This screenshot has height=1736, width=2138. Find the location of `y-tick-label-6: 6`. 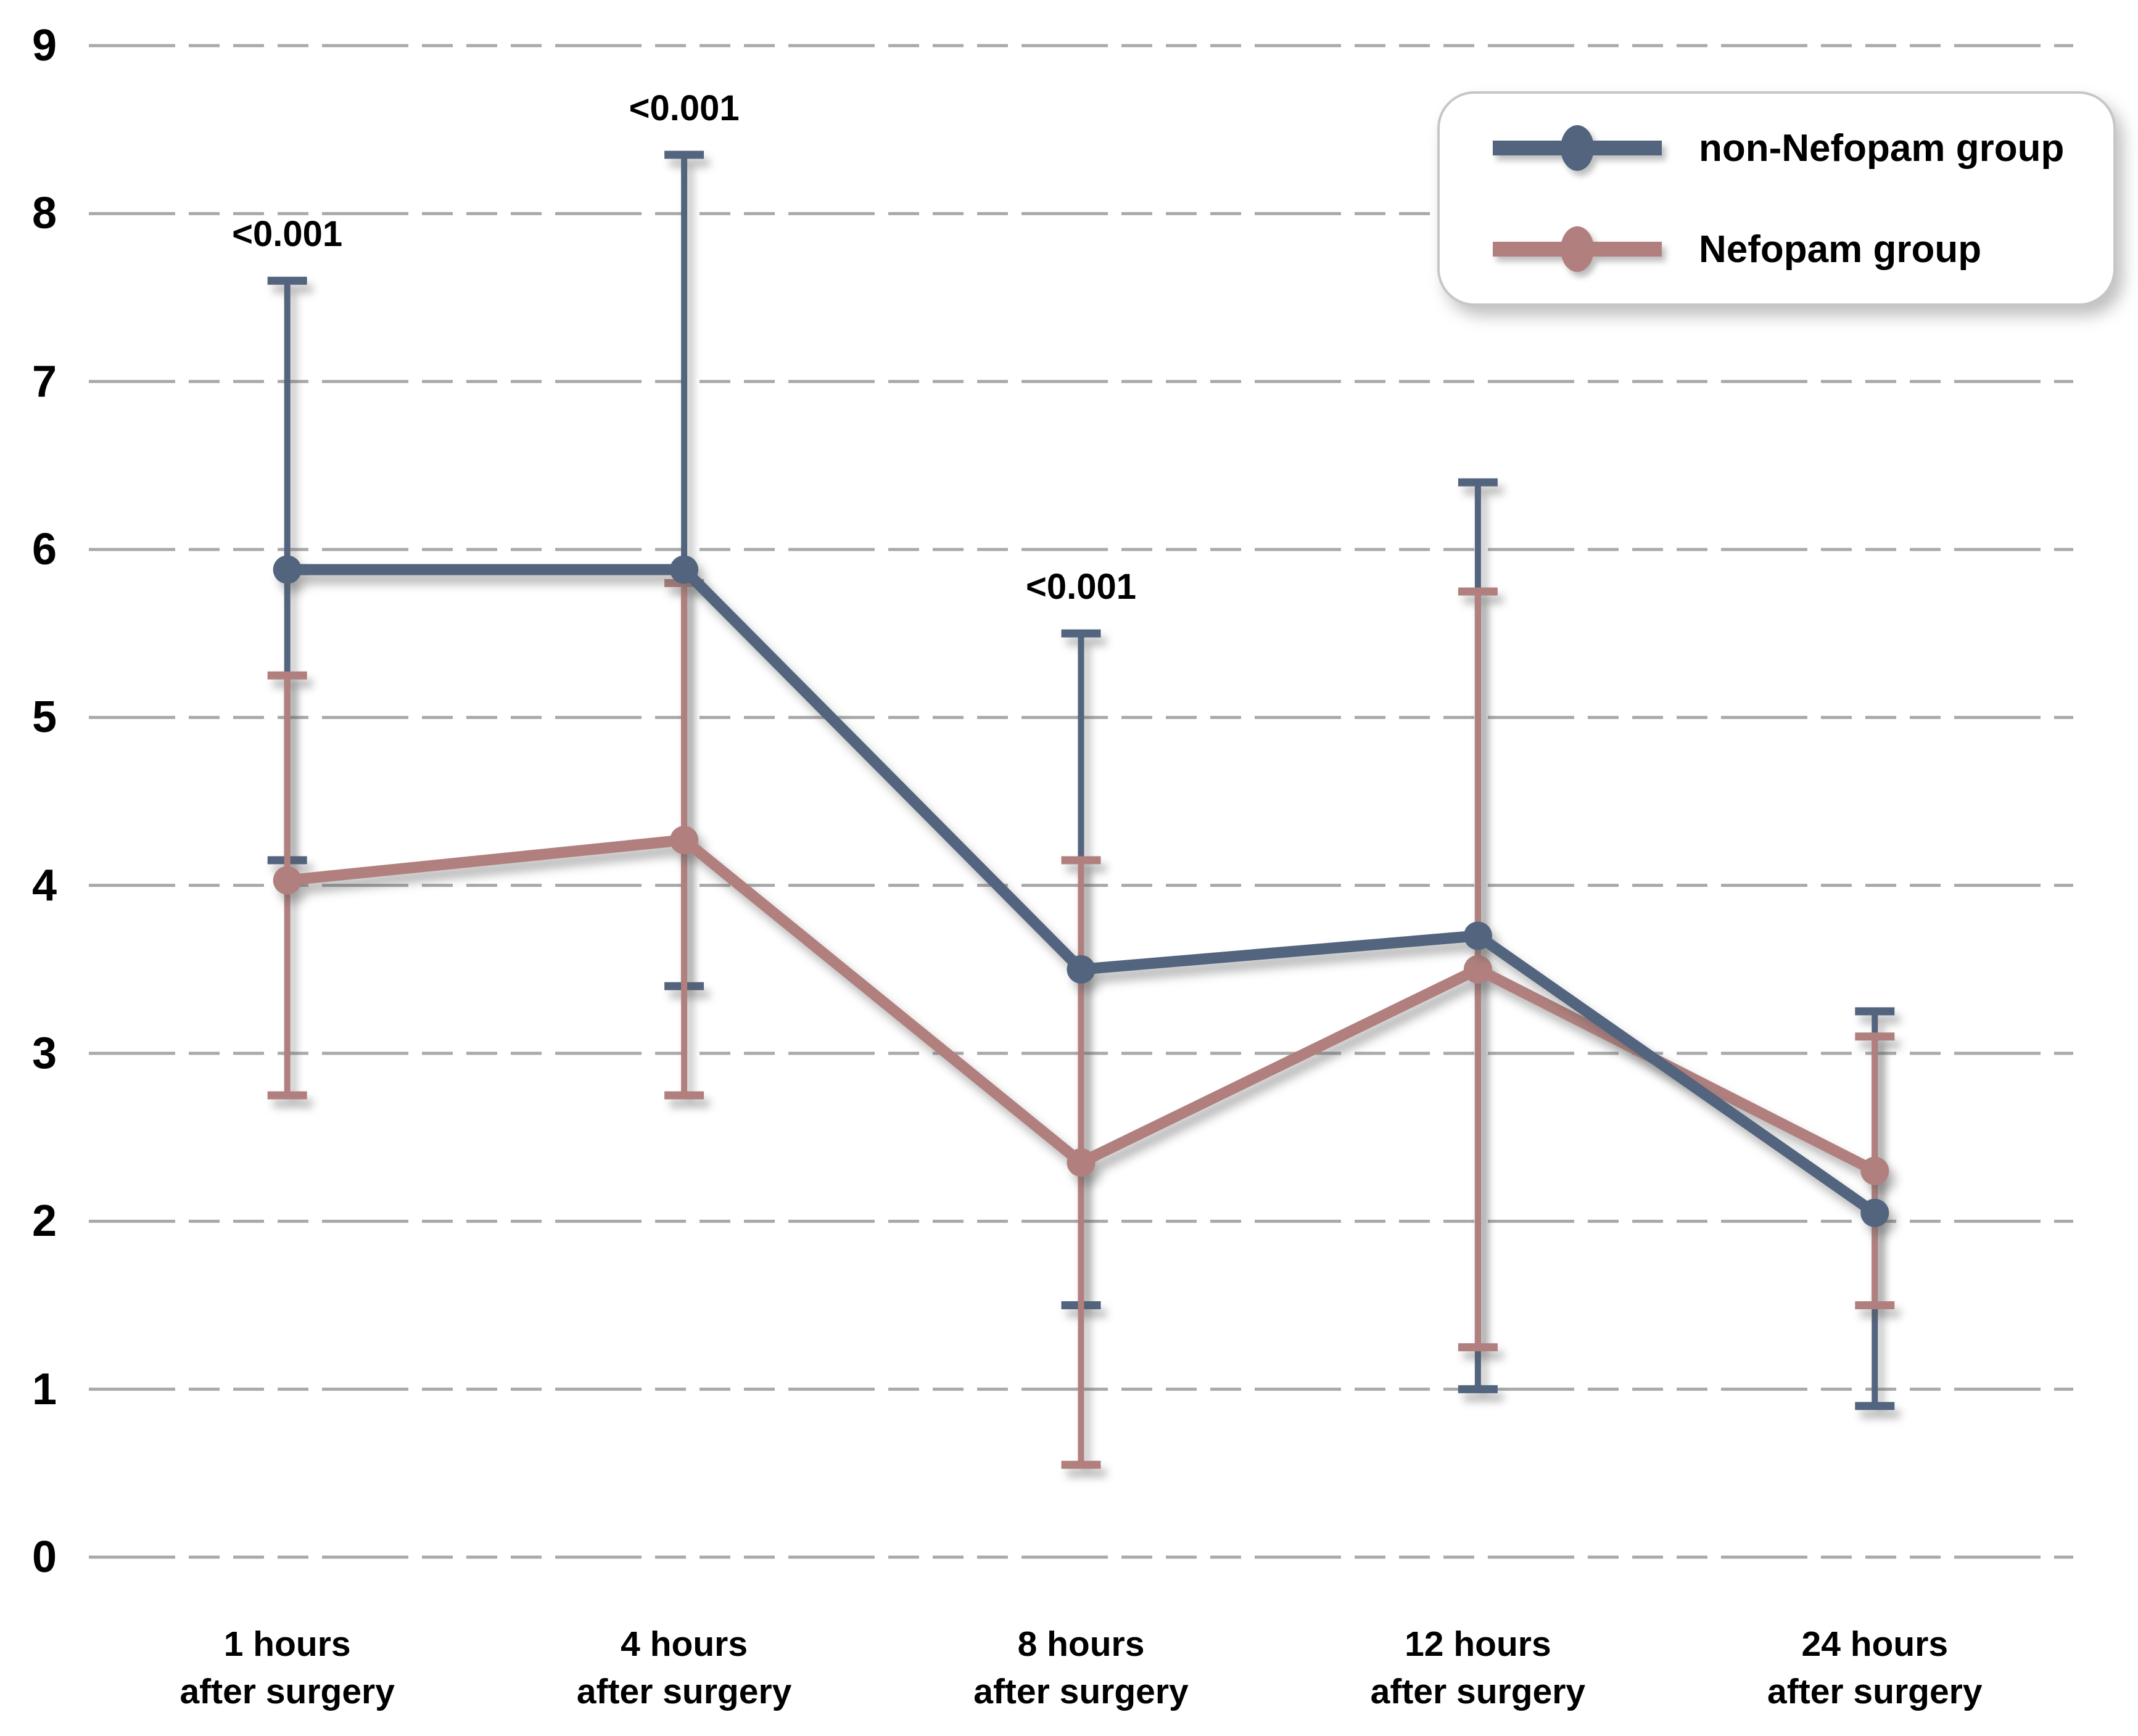

y-tick-label-6: 6 is located at coordinates (44, 549).